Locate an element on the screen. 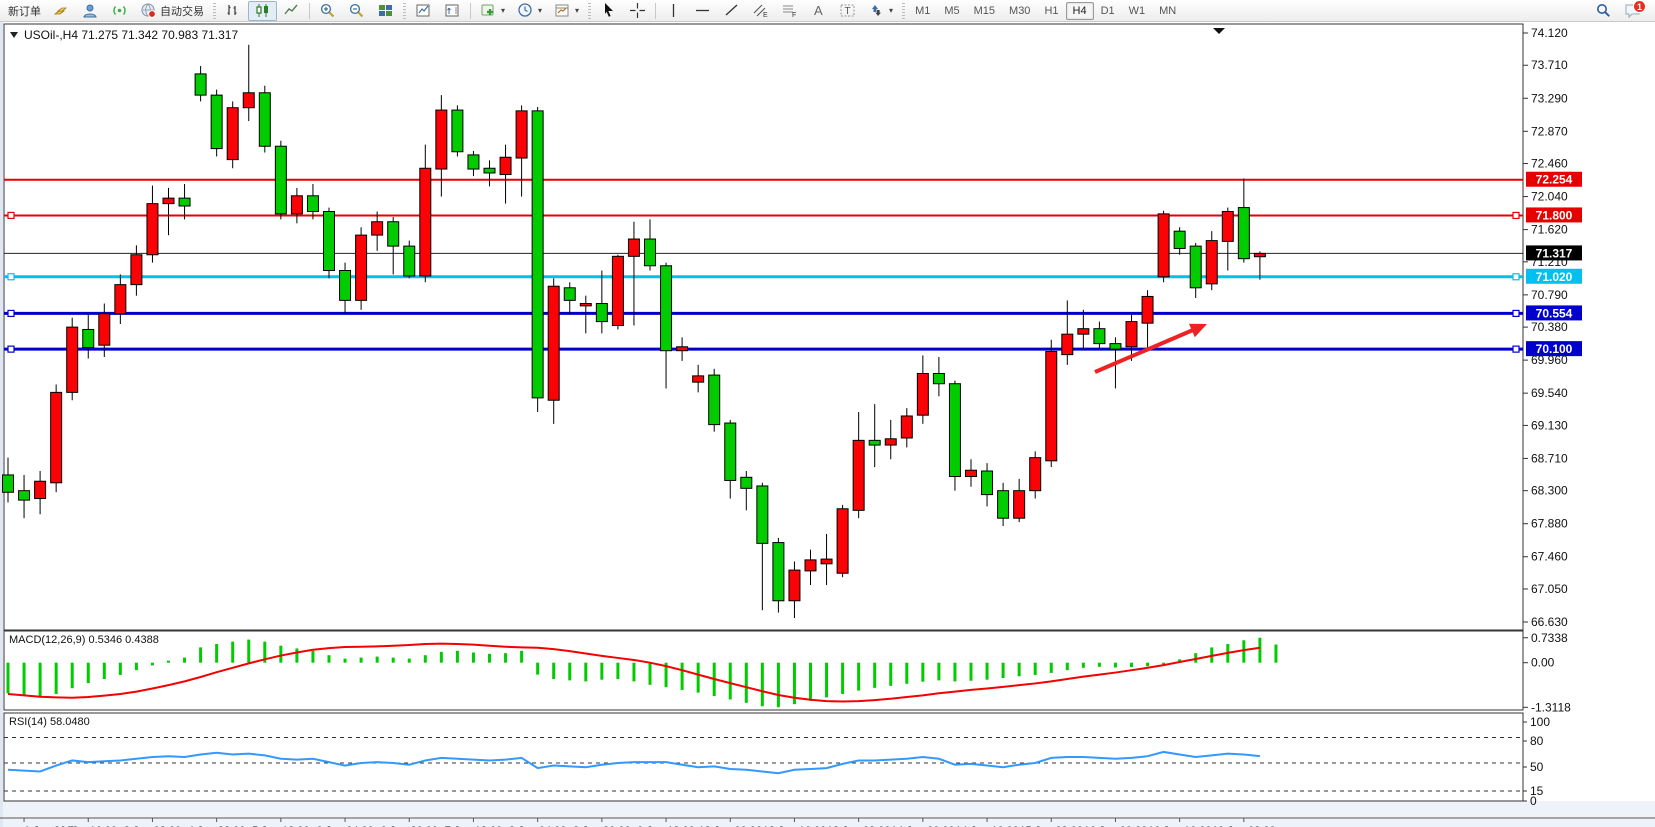 This screenshot has width=1655, height=827. new-order-button: 新订单 is located at coordinates (24, 11).